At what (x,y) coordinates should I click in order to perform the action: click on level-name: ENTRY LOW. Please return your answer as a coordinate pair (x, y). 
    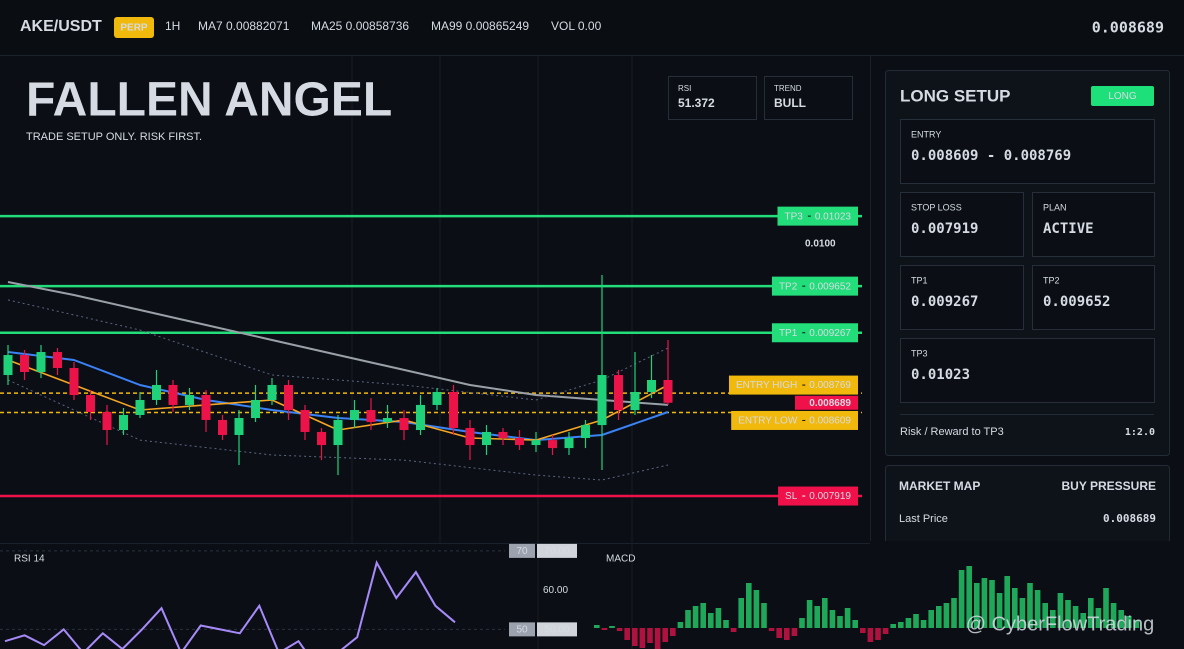
    Looking at the image, I should click on (768, 421).